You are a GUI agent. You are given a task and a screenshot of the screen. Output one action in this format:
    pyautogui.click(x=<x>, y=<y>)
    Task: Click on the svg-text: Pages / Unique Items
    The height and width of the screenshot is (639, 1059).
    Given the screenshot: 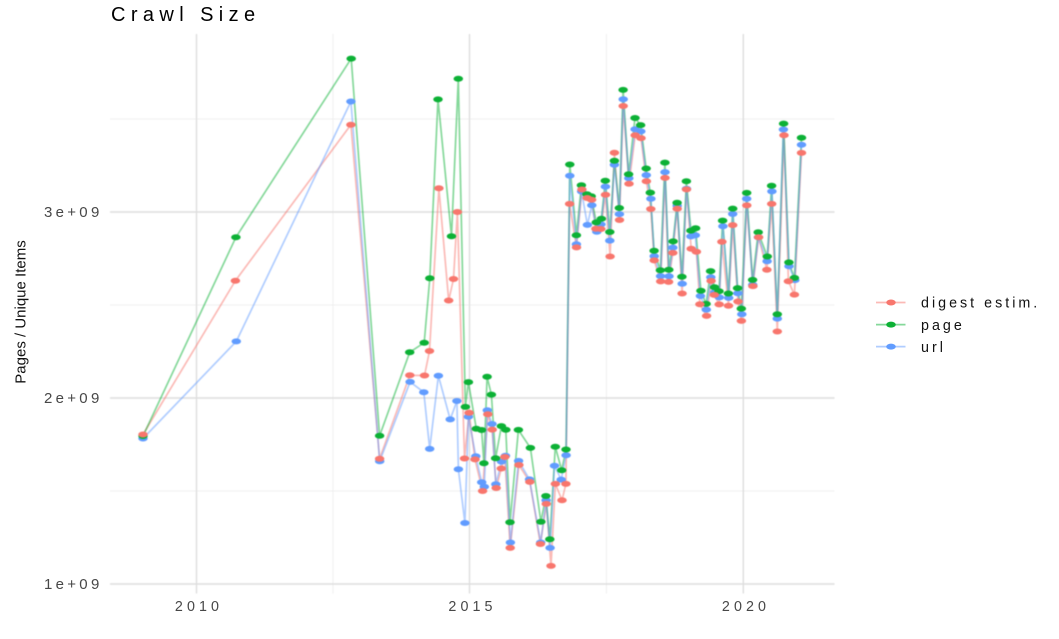 What is the action you would take?
    pyautogui.click(x=21, y=311)
    